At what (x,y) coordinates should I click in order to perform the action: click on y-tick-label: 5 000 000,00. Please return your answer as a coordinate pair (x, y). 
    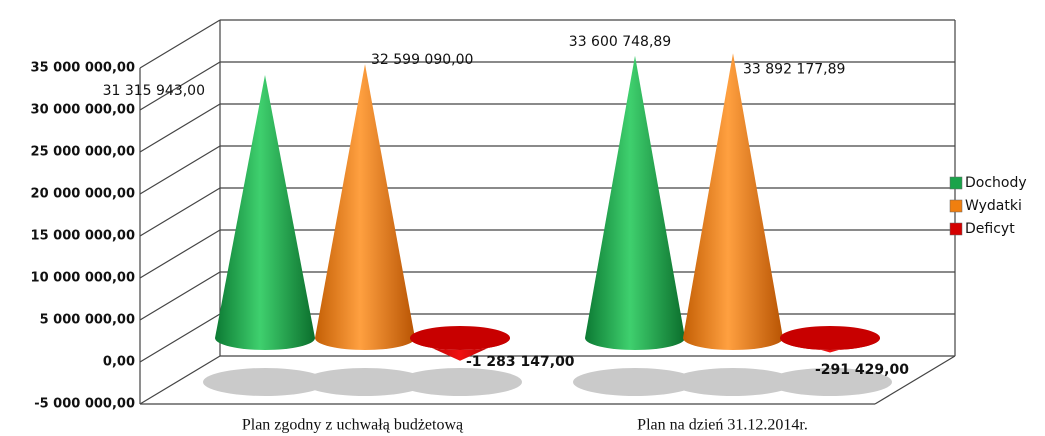
    Looking at the image, I should click on (87, 320).